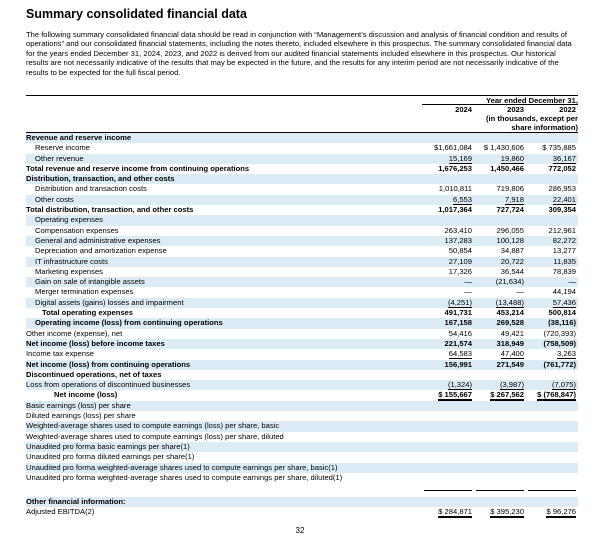 The width and height of the screenshot is (600, 557). Describe the element at coordinates (500, 158) in the screenshot. I see `value-cell: 19,860` at that location.